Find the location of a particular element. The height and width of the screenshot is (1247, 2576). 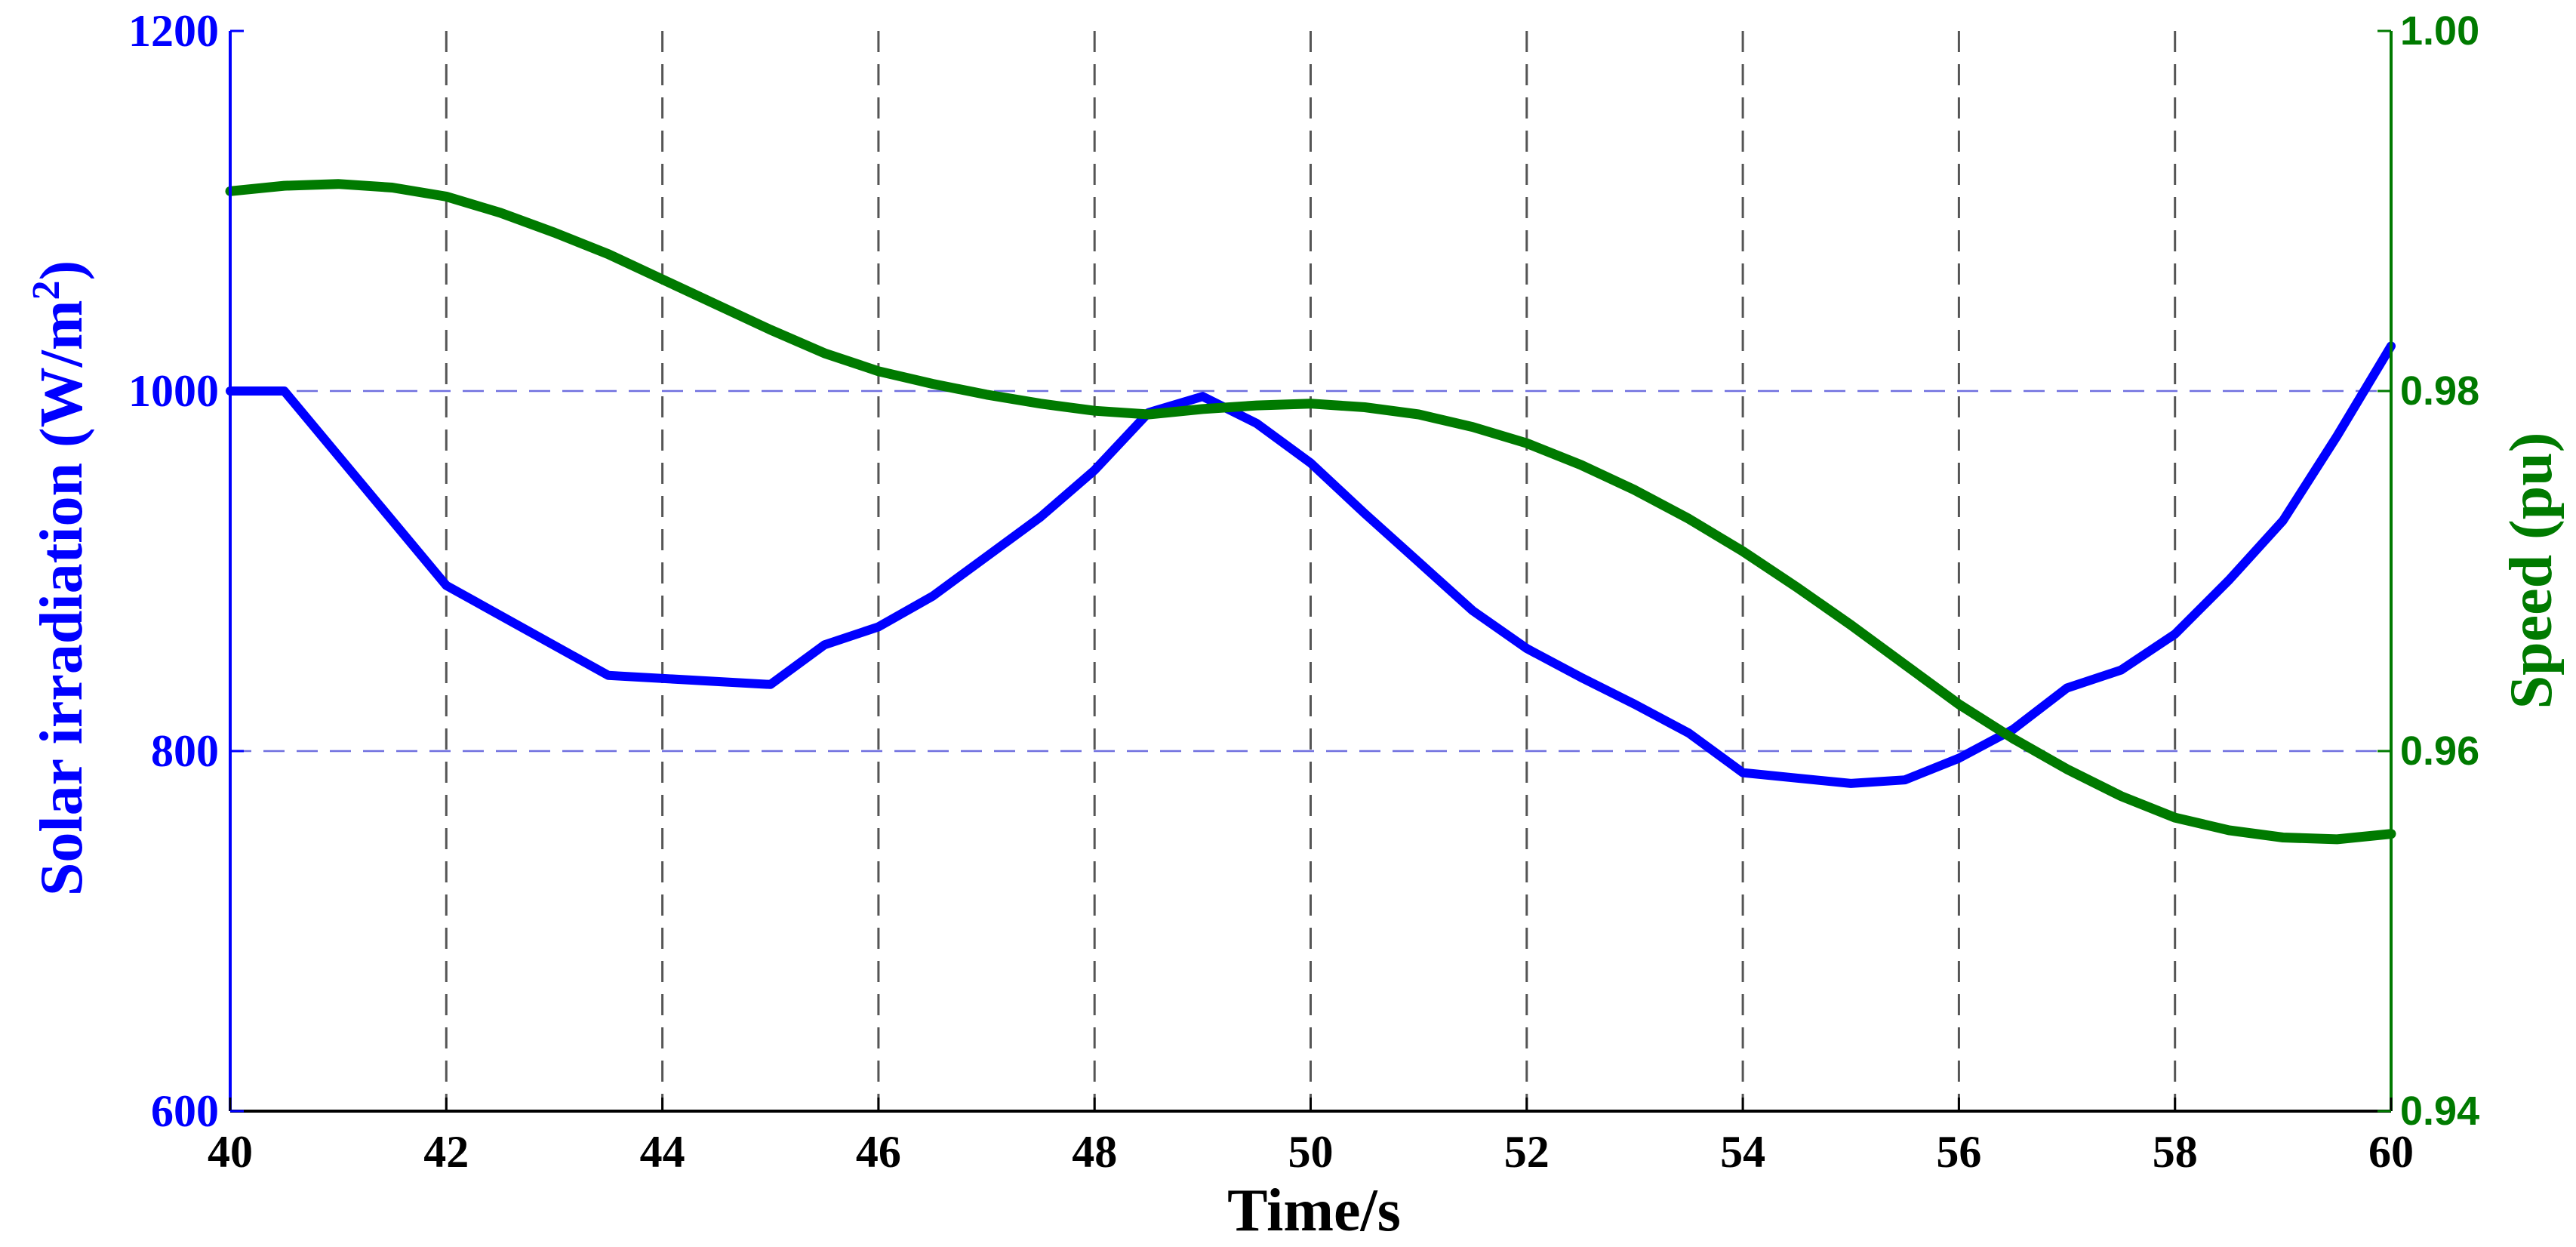

x-axis-label: Time/s is located at coordinates (1314, 1211).